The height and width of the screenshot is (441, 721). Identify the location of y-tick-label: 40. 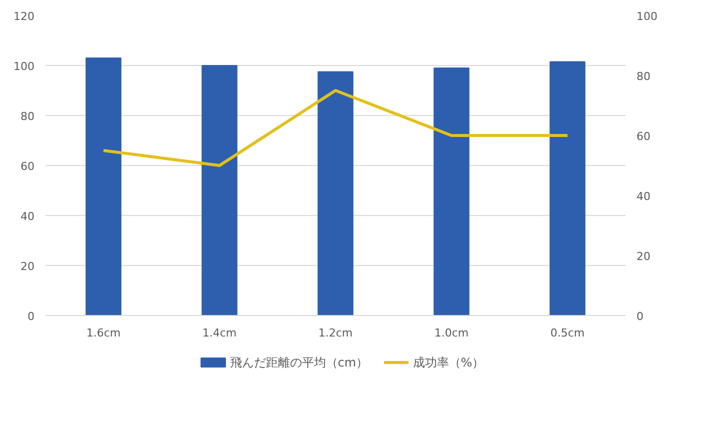
(27, 216).